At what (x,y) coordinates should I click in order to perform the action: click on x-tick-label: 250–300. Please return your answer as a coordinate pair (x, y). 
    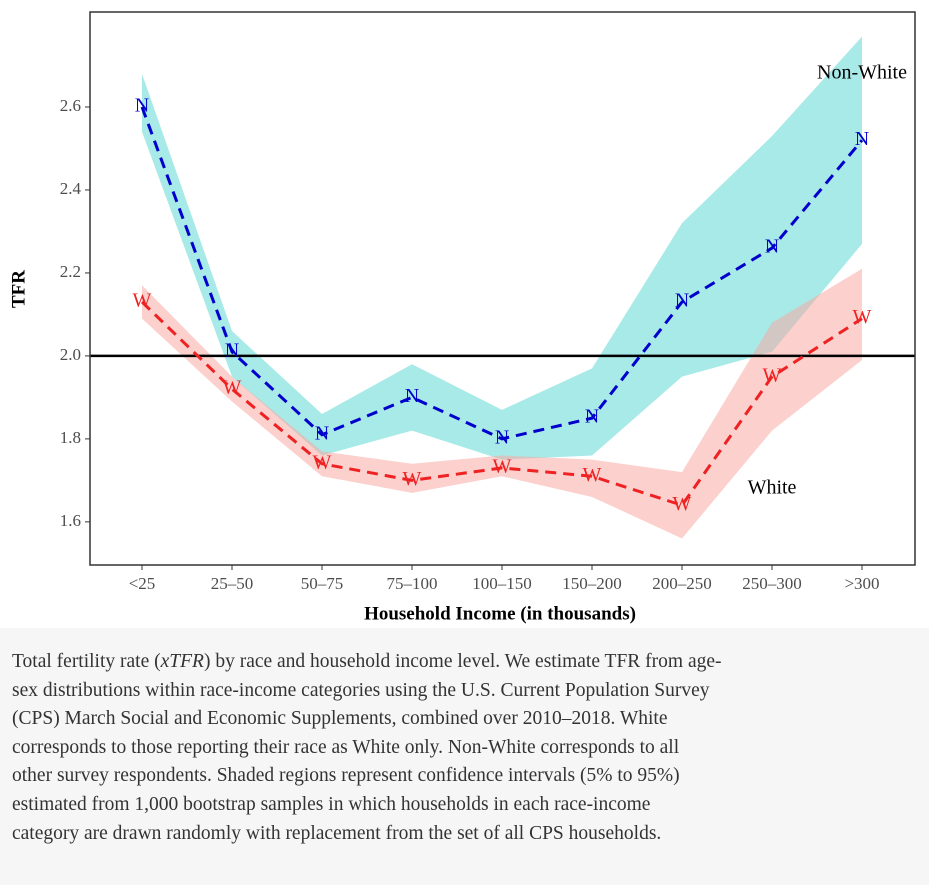
    Looking at the image, I should click on (772, 583).